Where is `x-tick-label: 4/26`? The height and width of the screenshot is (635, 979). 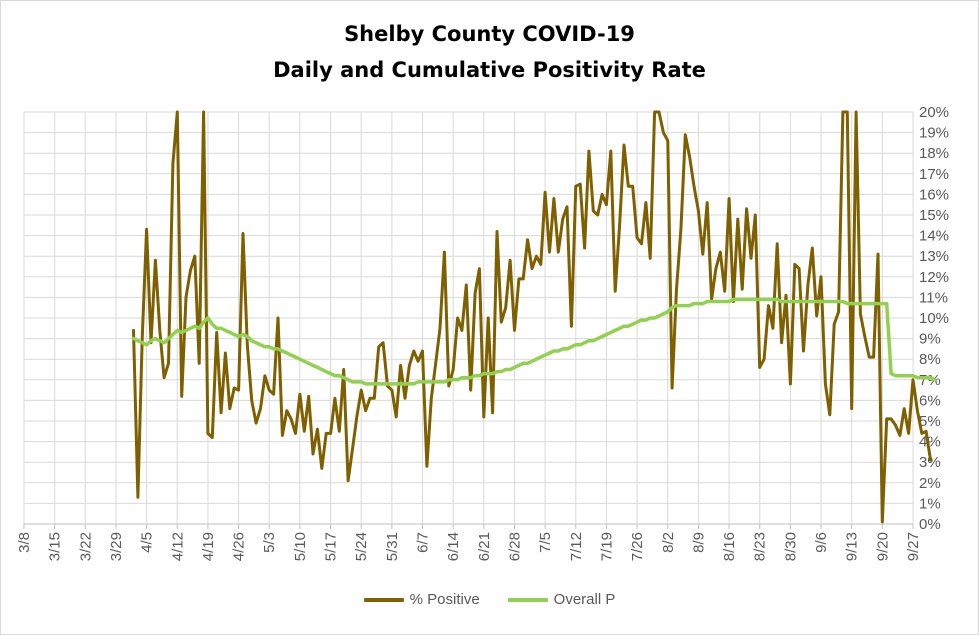 x-tick-label: 4/26 is located at coordinates (239, 546).